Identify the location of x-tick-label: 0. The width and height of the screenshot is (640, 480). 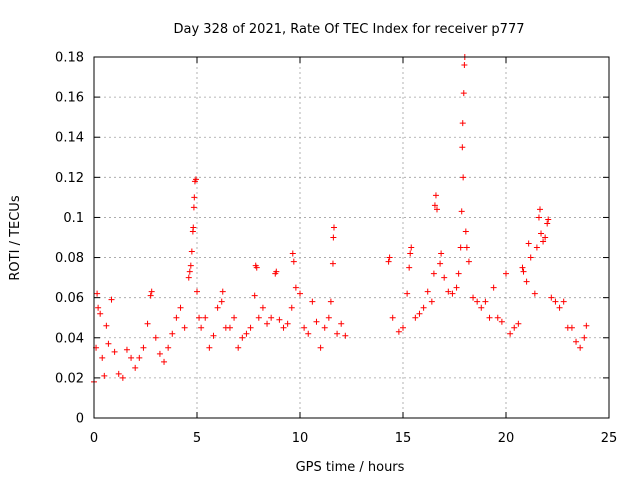
(94, 438).